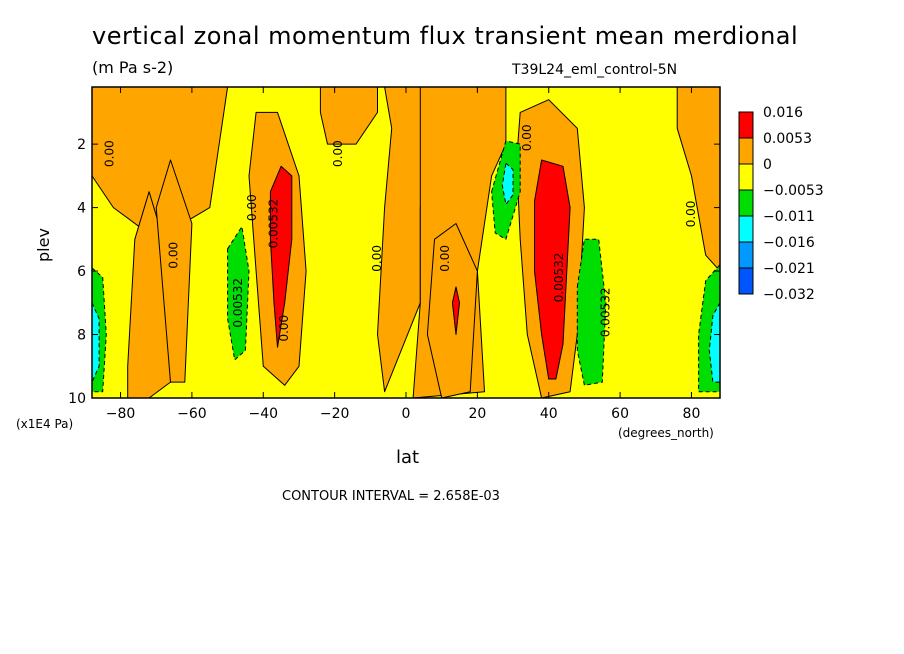 This screenshot has width=904, height=654. I want to click on contour-label-1: 0.00, so click(174, 255).